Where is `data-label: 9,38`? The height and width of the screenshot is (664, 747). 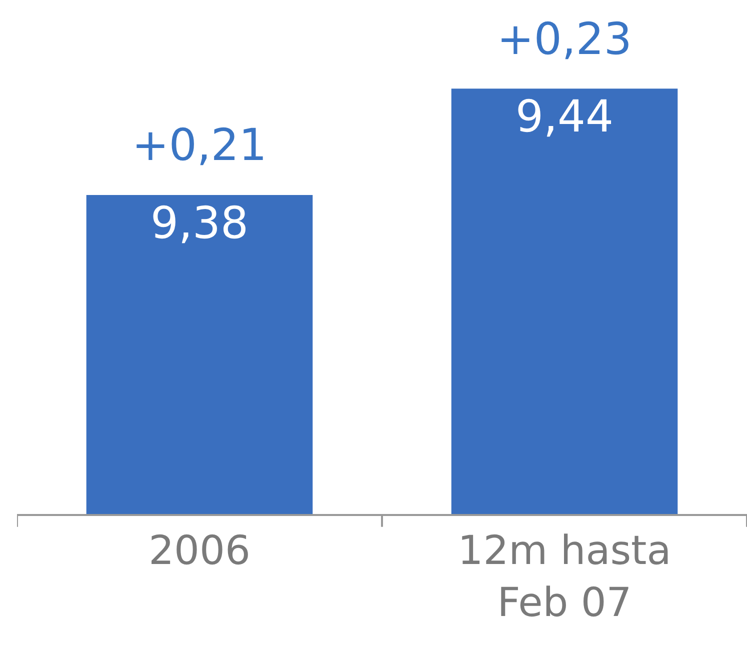 data-label: 9,38 is located at coordinates (199, 223).